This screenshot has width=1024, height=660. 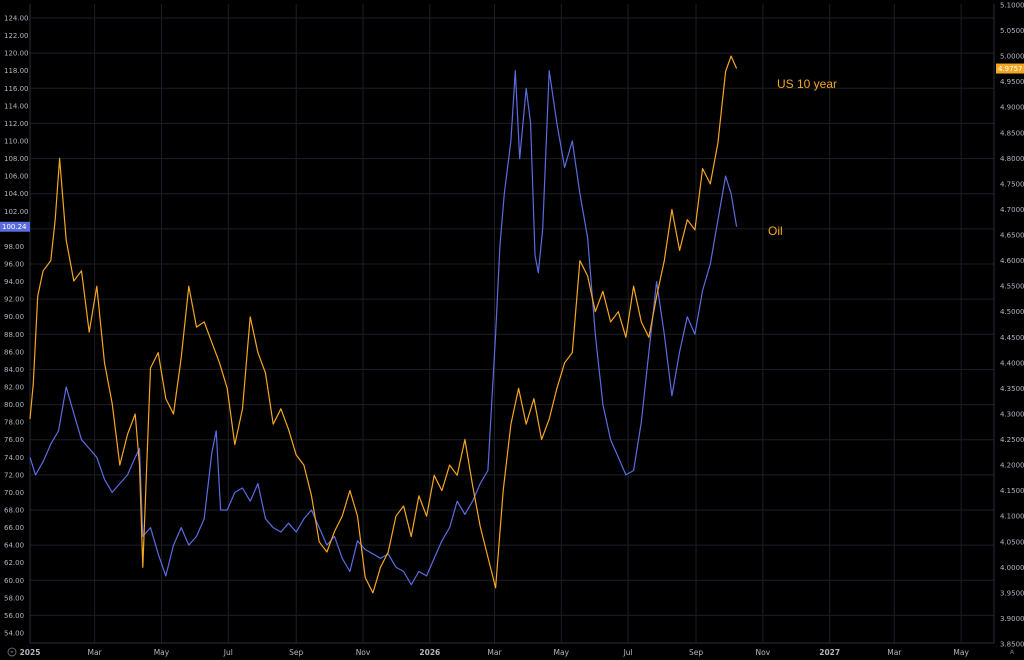 I want to click on auto-scale-button: A, so click(x=1012, y=652).